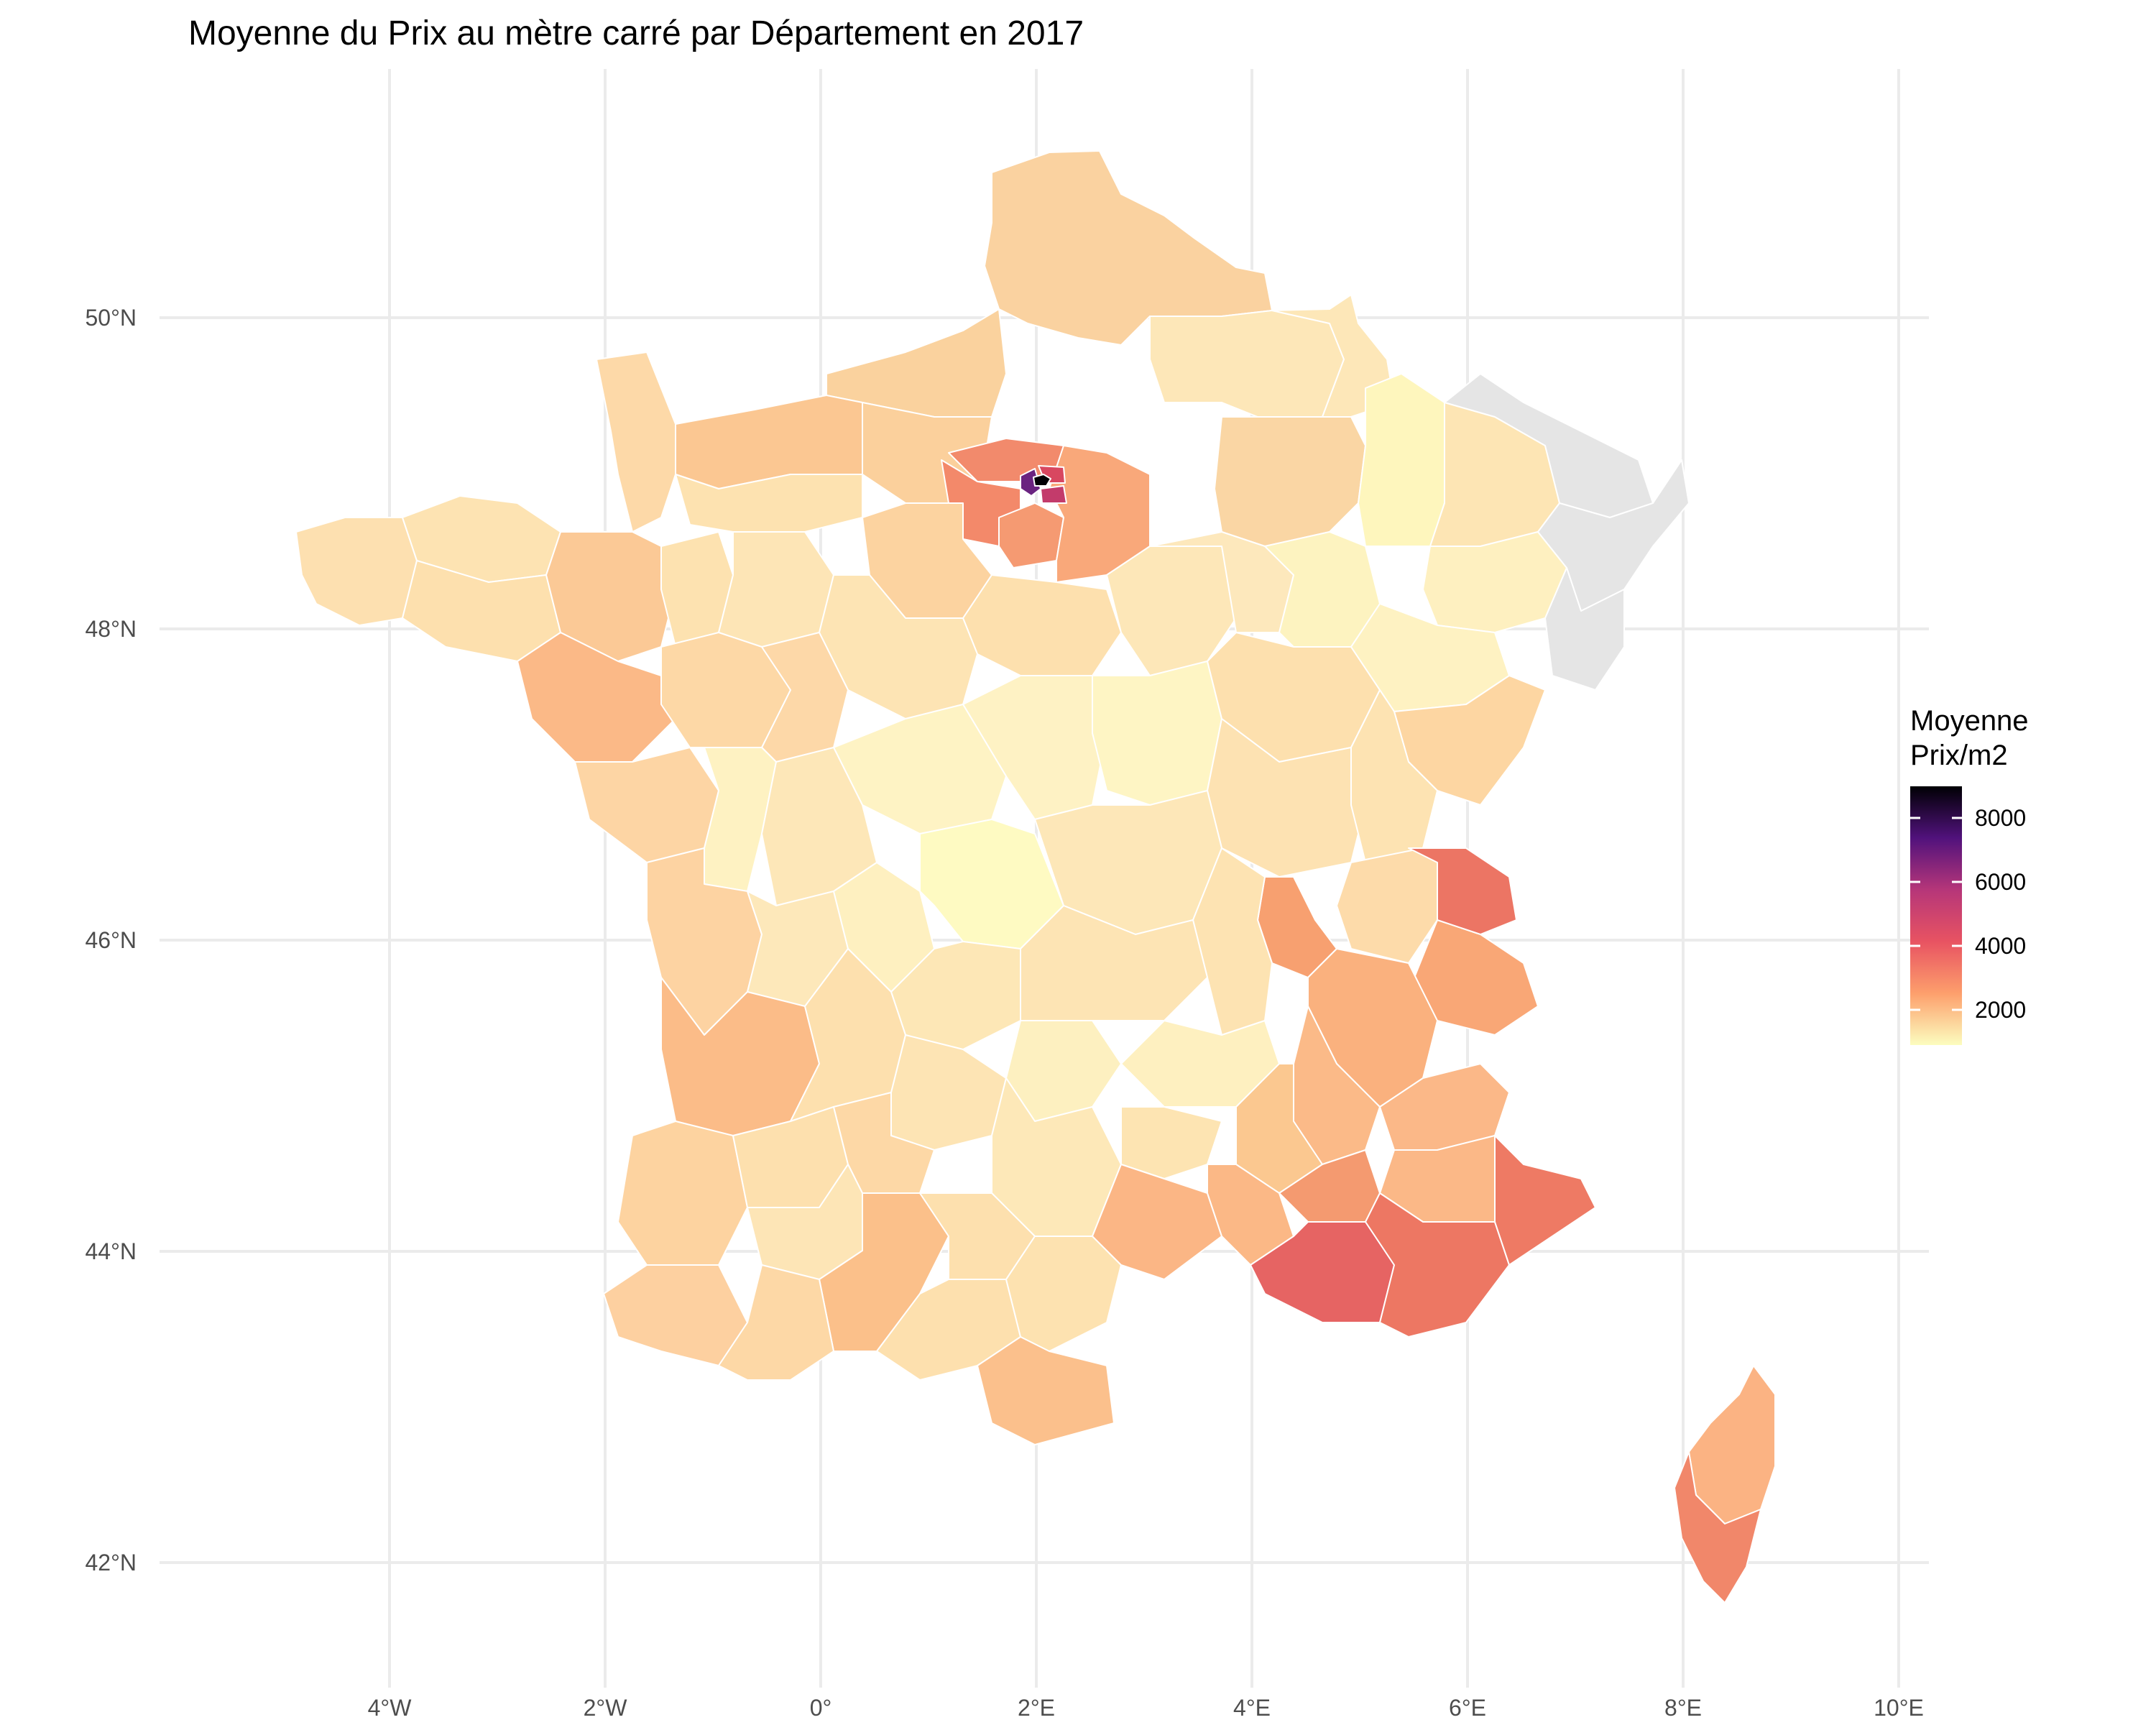 The image size is (2156, 1725). What do you see at coordinates (1549, 445) in the screenshot?
I see `region-moselle` at bounding box center [1549, 445].